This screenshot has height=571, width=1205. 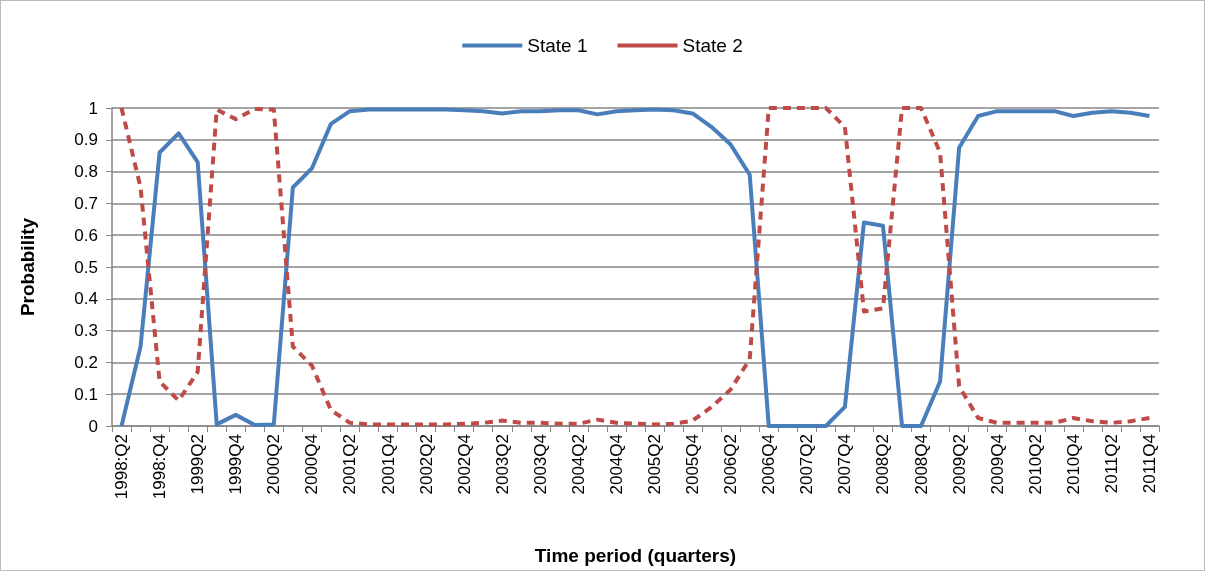 I want to click on x-tick-label: 2002Q4, so click(x=464, y=464).